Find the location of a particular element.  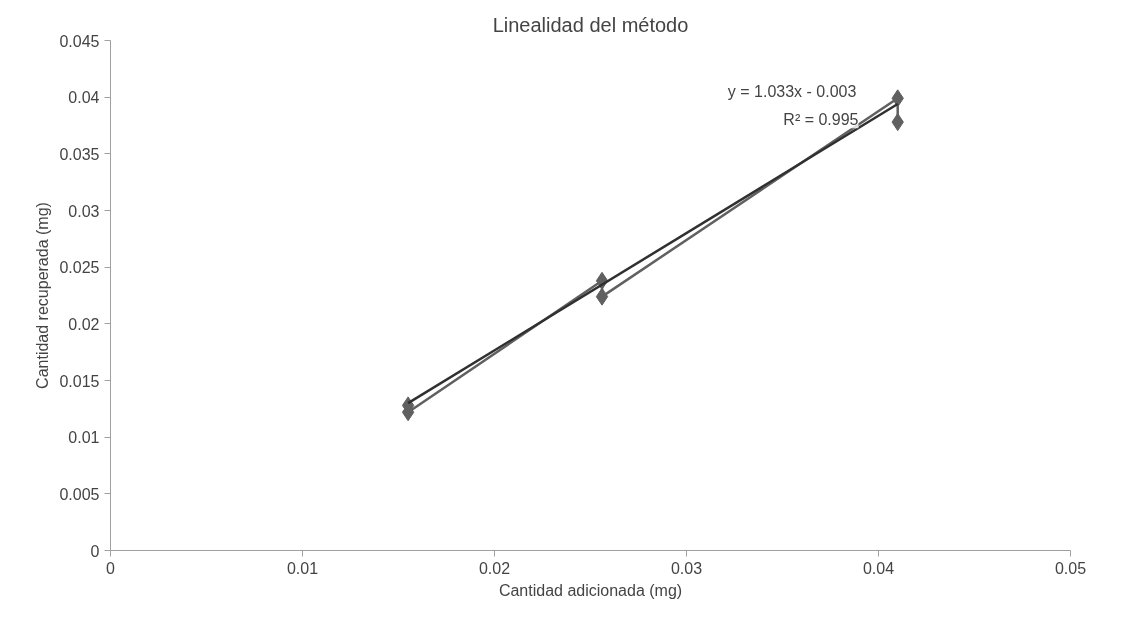

y-tick-label: 0.035 is located at coordinates (79, 154).